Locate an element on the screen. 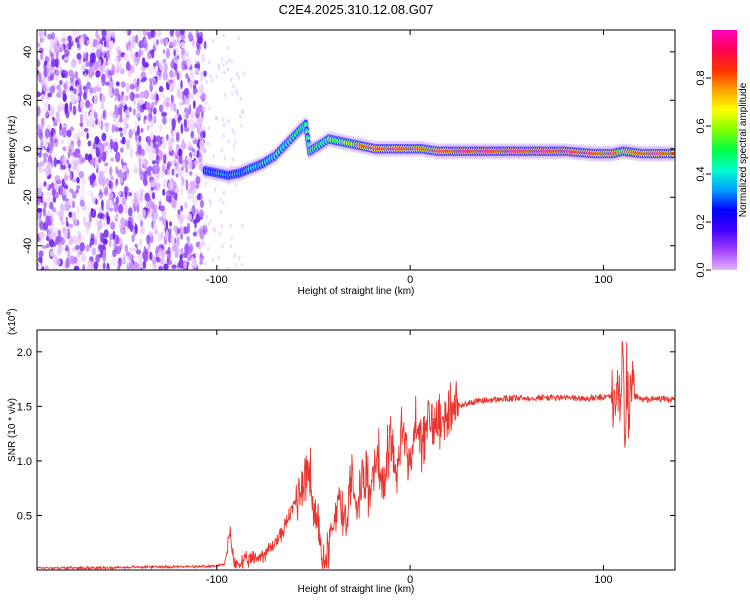 This screenshot has width=750, height=600. y-tick-label: 1.5 is located at coordinates (24, 407).